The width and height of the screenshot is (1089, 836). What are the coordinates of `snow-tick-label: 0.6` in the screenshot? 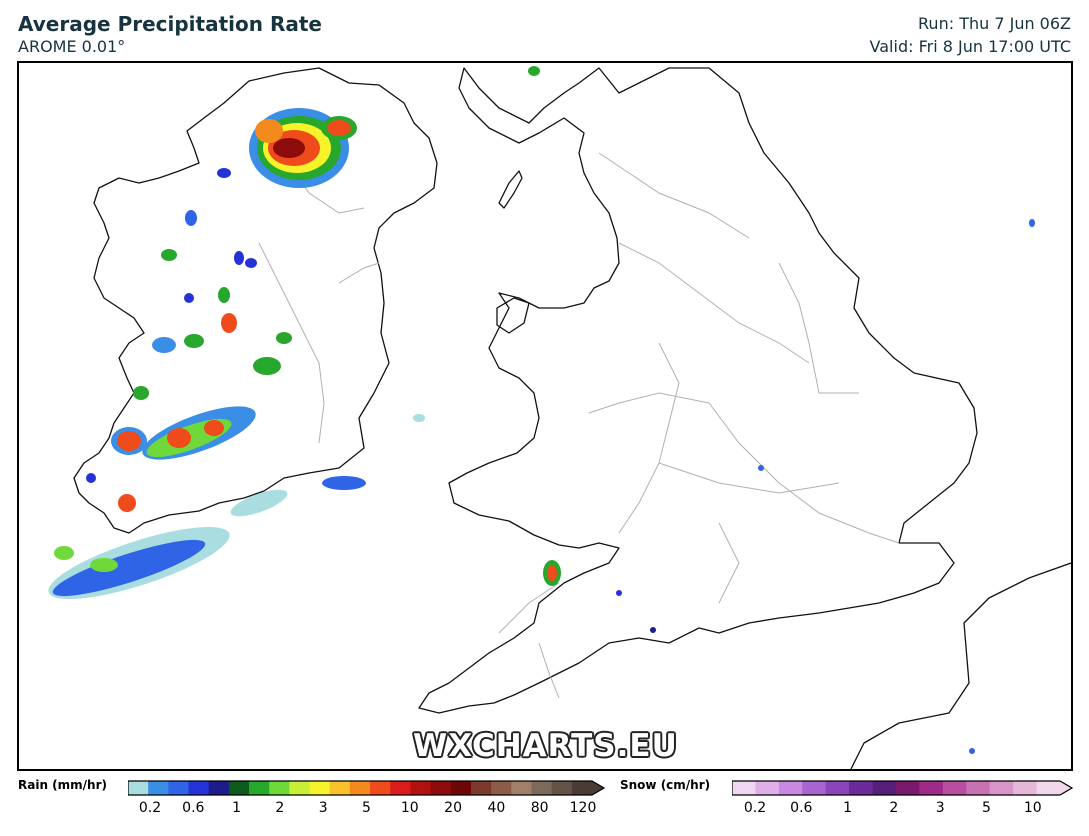 It's located at (801, 808).